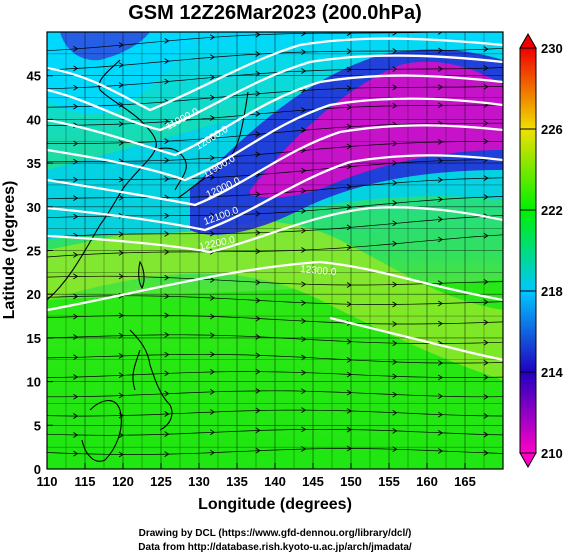 Image resolution: width=566 pixels, height=554 pixels. What do you see at coordinates (161, 481) in the screenshot?
I see `x-tick-label: 125` at bounding box center [161, 481].